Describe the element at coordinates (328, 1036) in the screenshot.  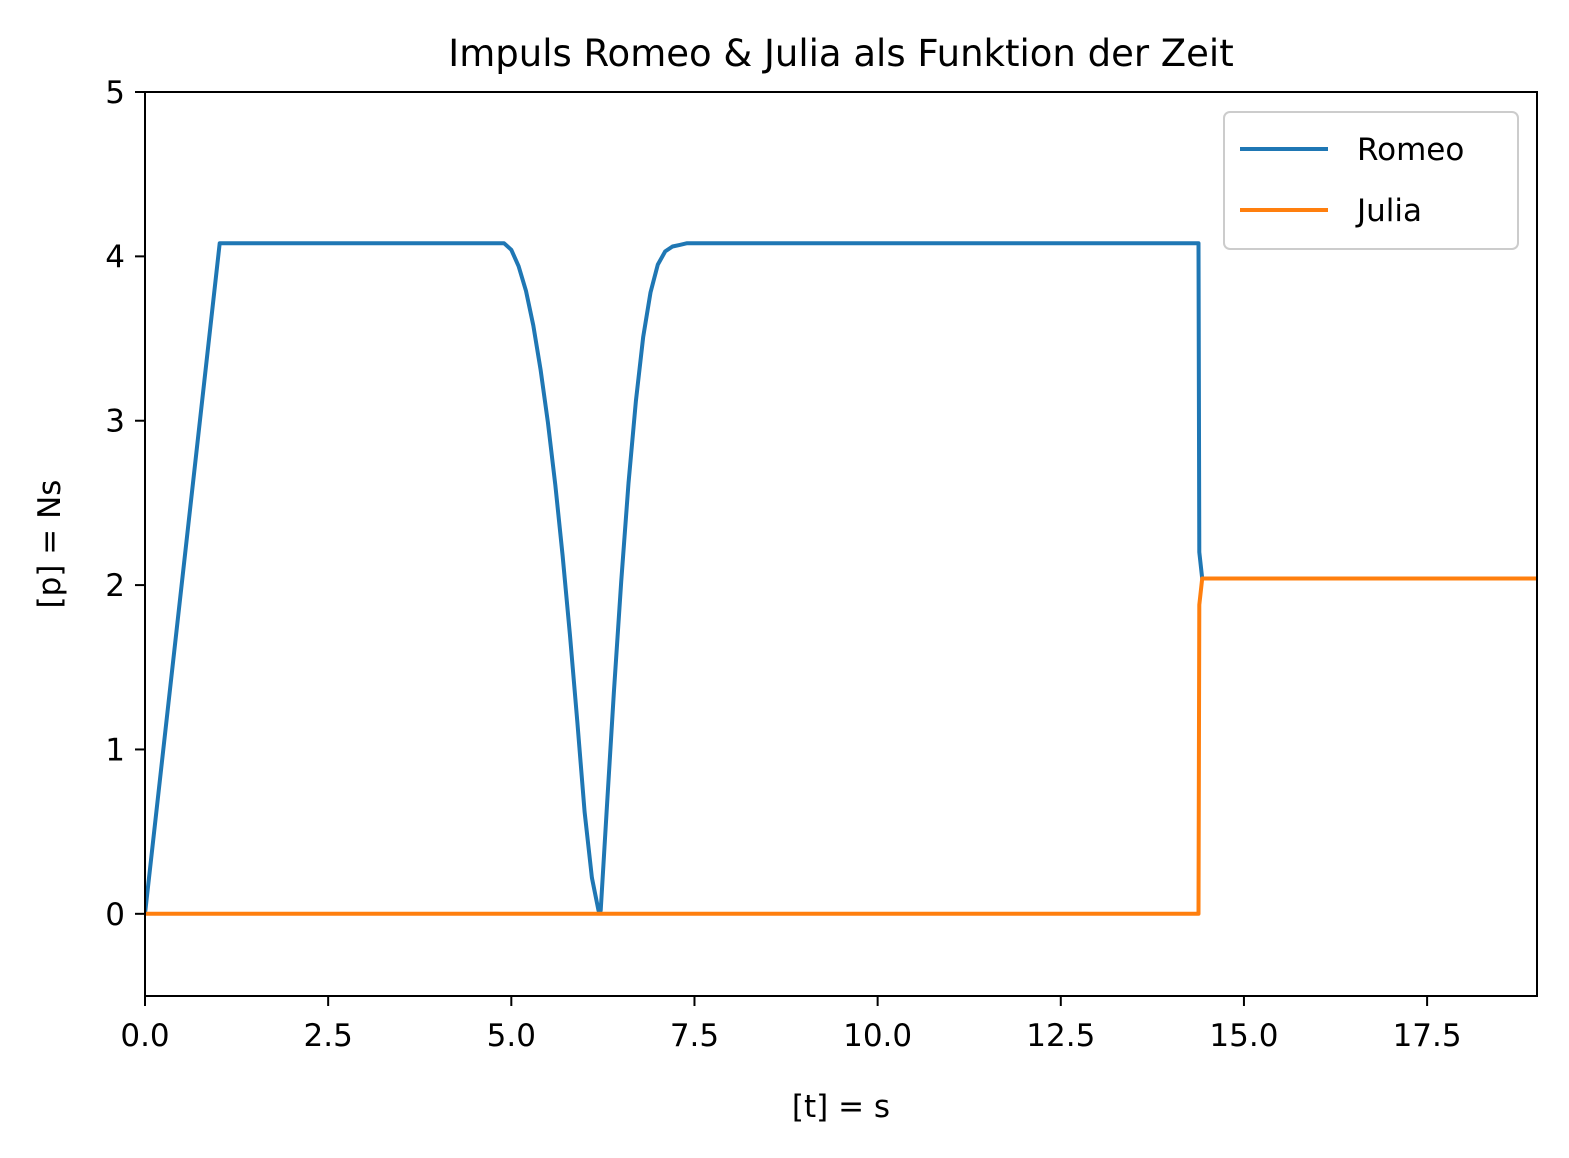
I see `x-tick-label: 2.5` at that location.